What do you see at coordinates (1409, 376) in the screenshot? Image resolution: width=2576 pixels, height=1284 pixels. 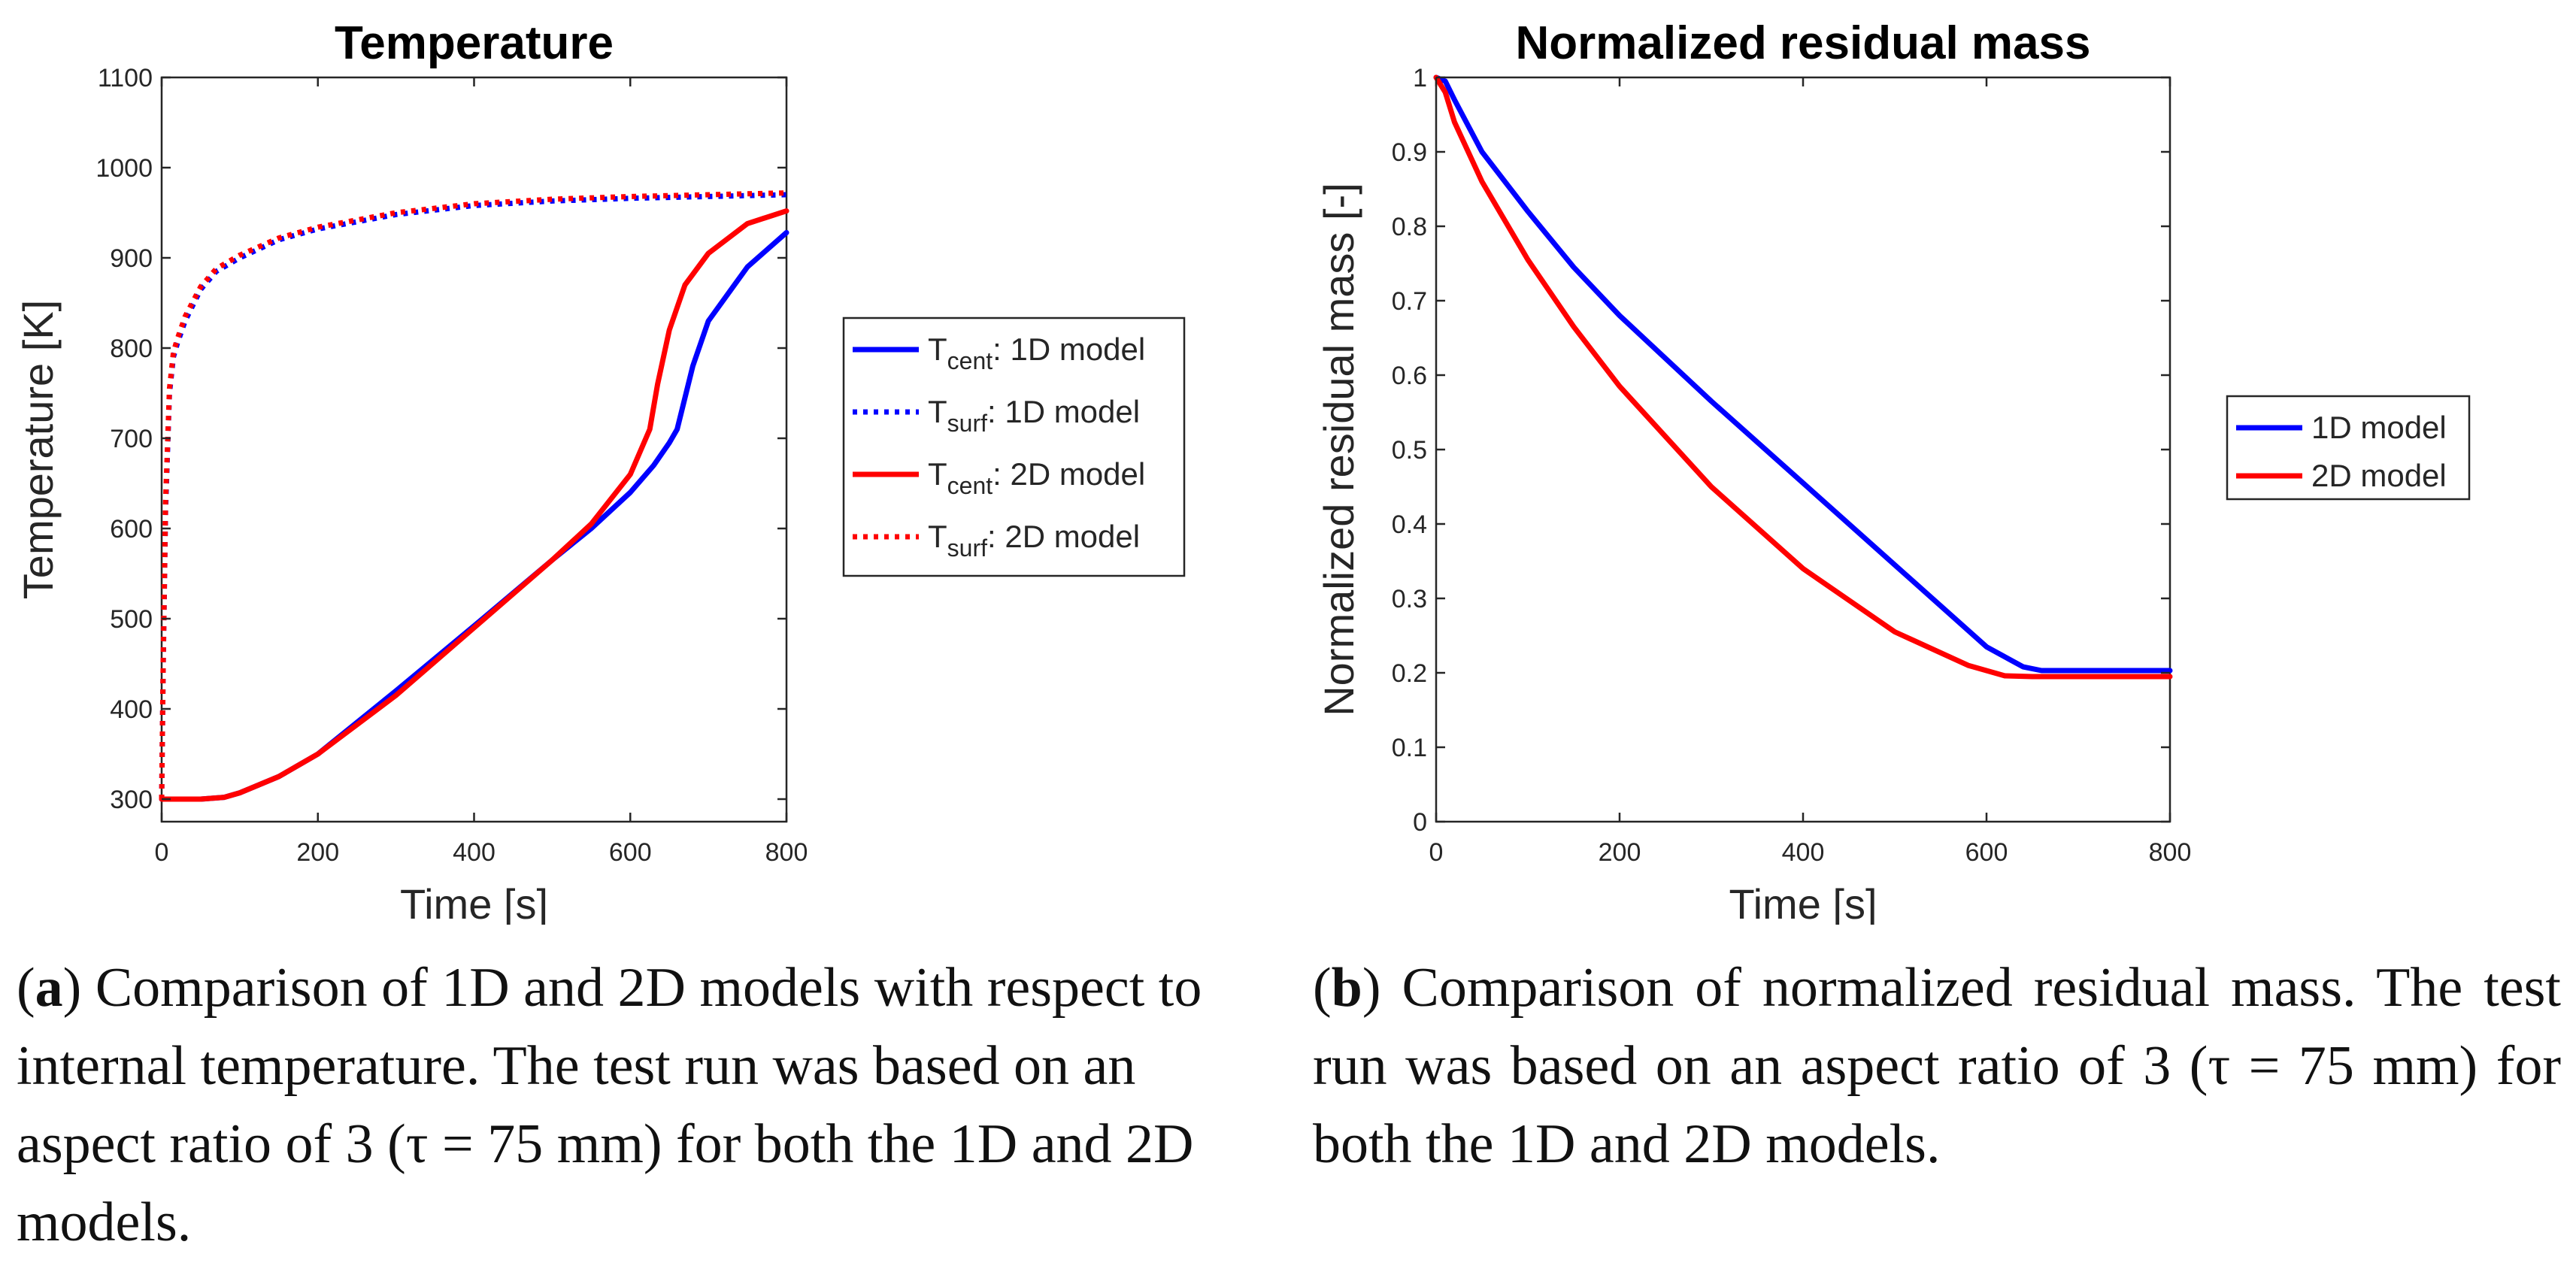 I see `y-tick-label: 0.6` at bounding box center [1409, 376].